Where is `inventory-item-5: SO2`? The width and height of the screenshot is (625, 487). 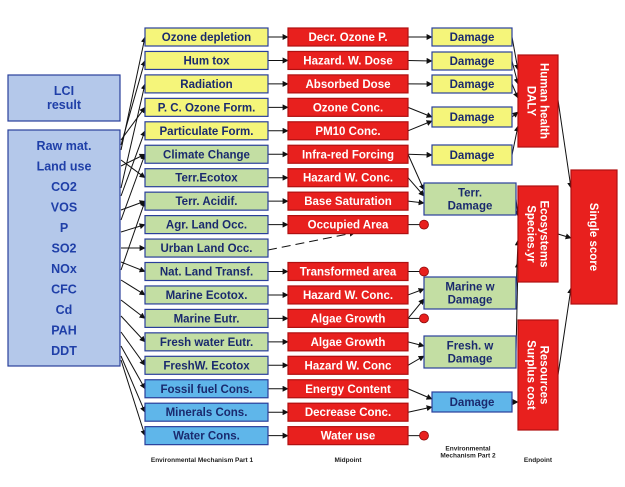 inventory-item-5: SO2 is located at coordinates (63, 249).